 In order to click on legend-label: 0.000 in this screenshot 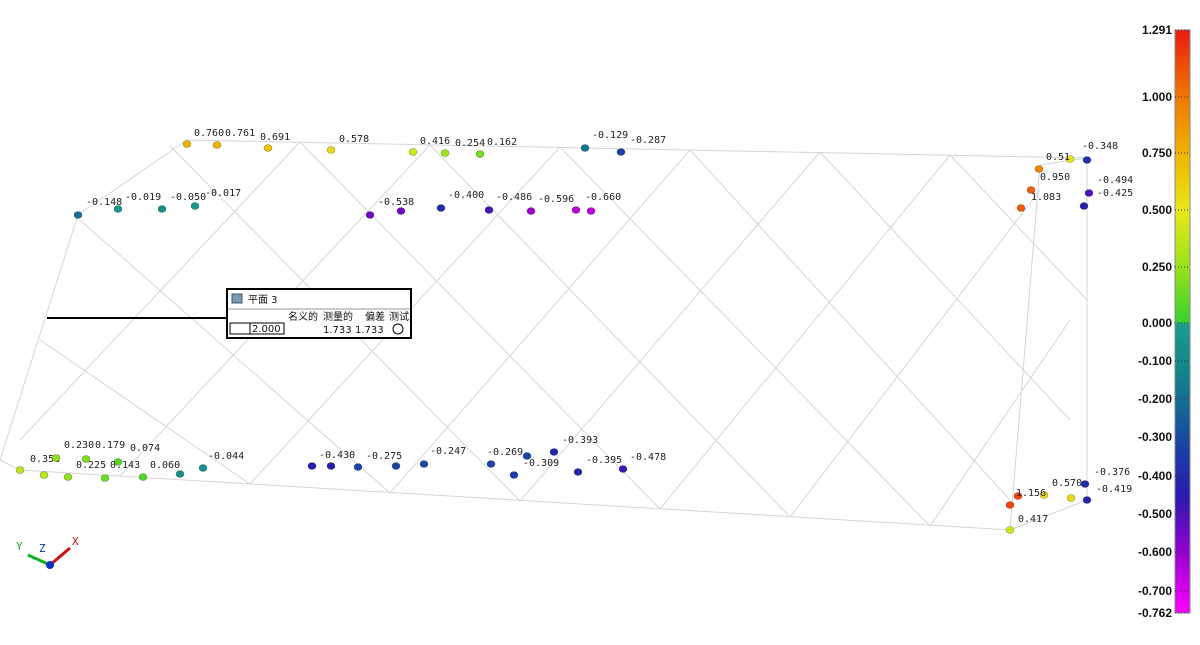, I will do `click(1157, 323)`.